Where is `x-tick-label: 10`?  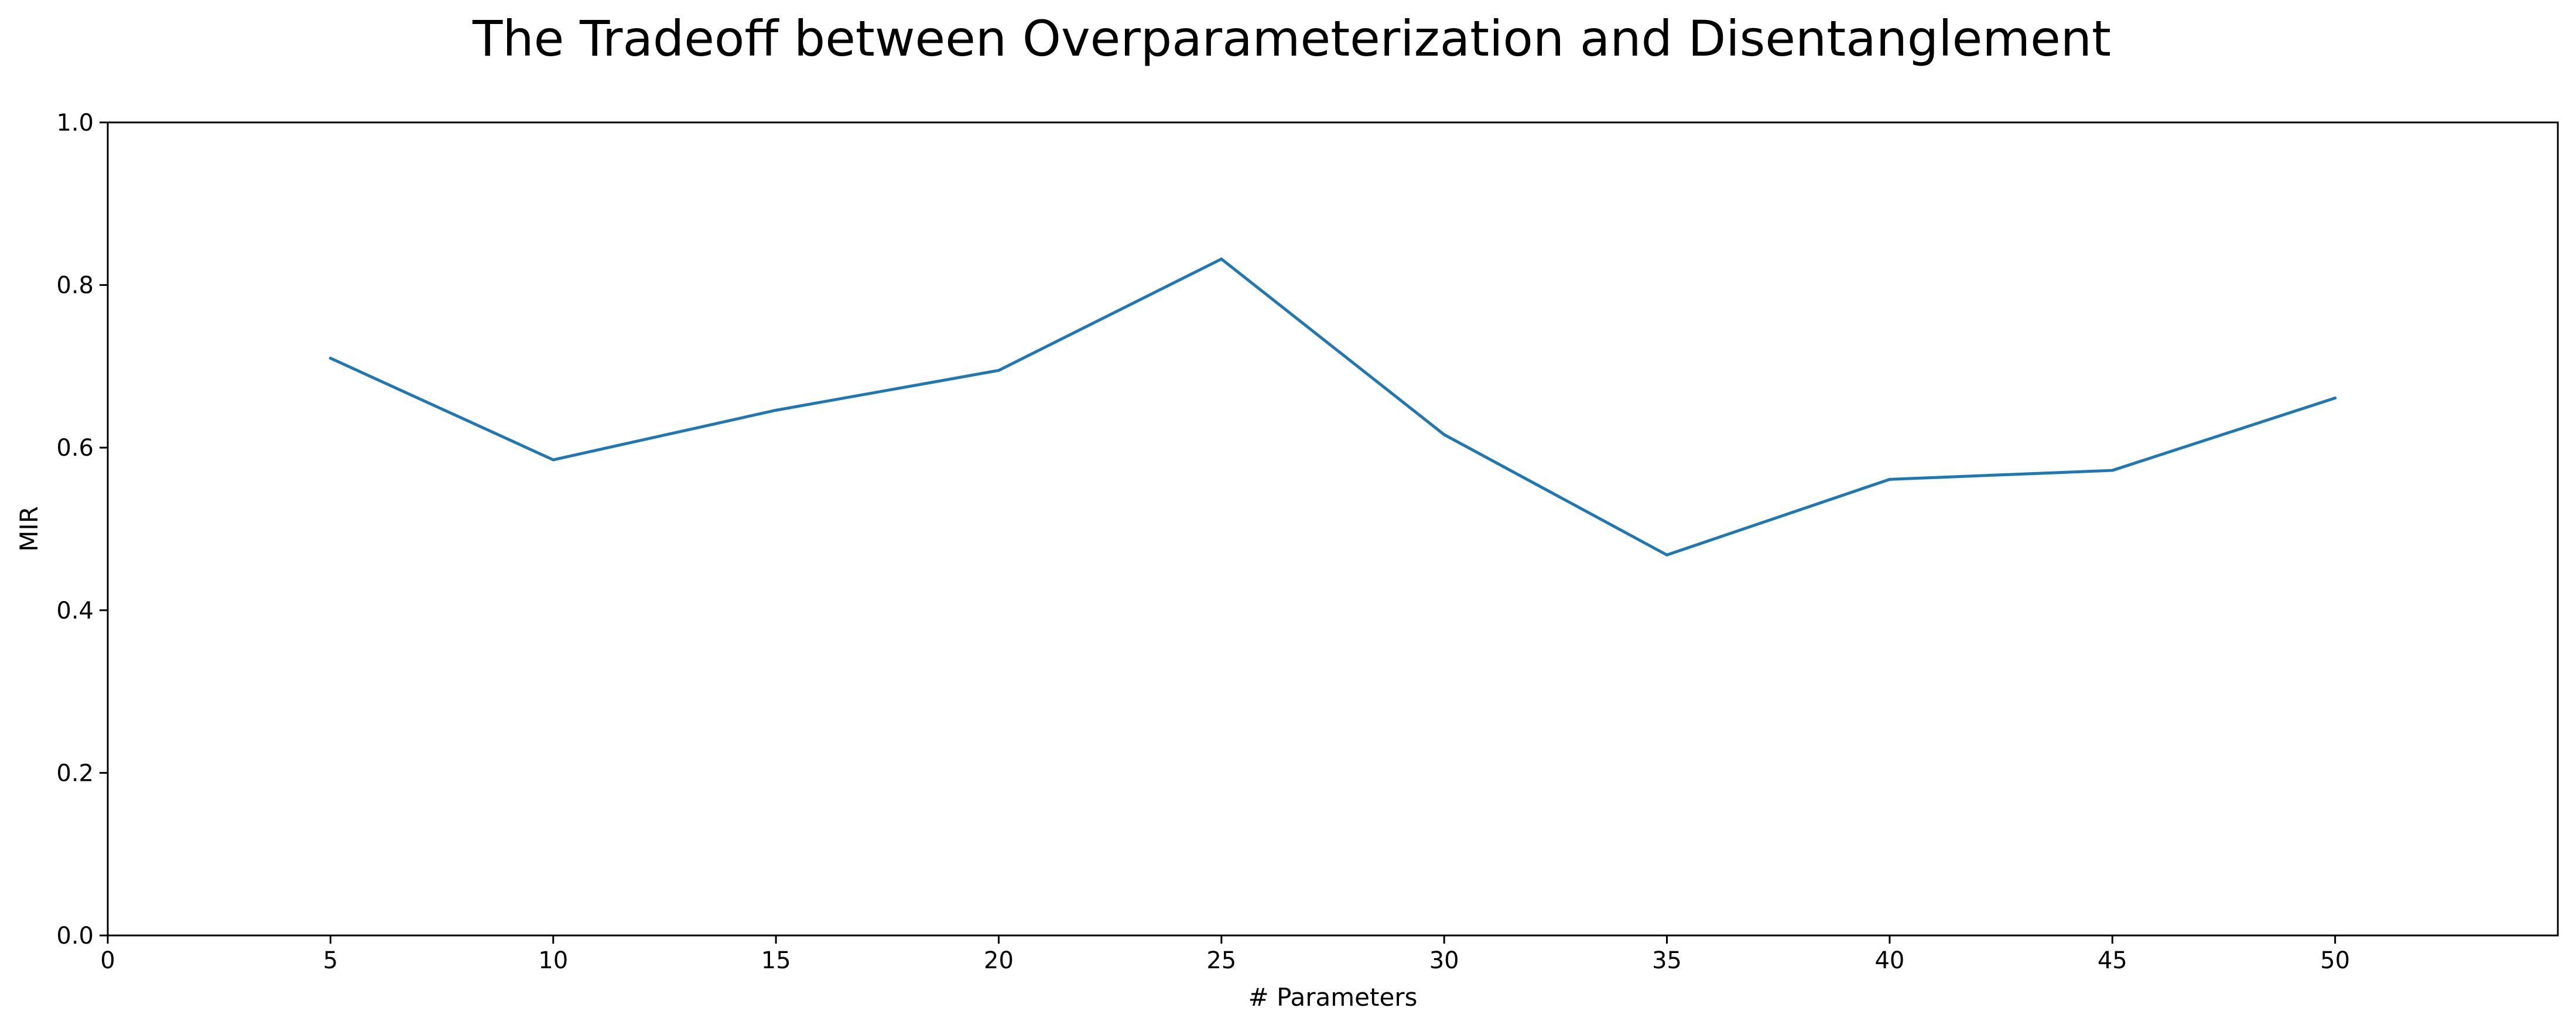
x-tick-label: 10 is located at coordinates (553, 960).